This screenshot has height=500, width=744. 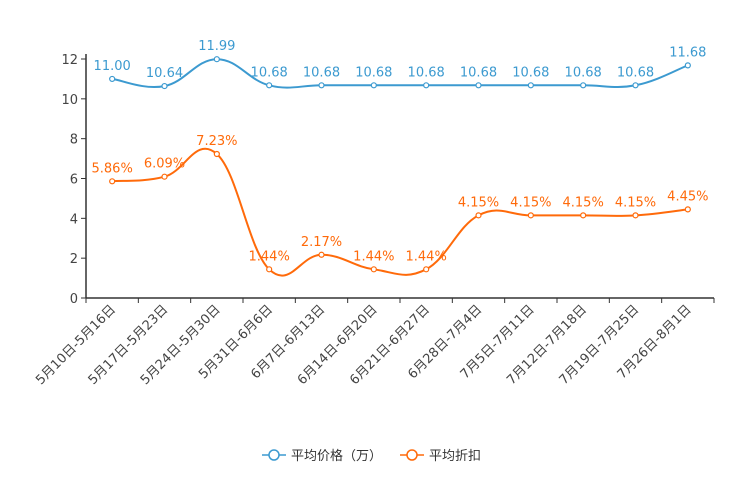 I want to click on legend-label: 平均价格（万）, so click(x=336, y=456).